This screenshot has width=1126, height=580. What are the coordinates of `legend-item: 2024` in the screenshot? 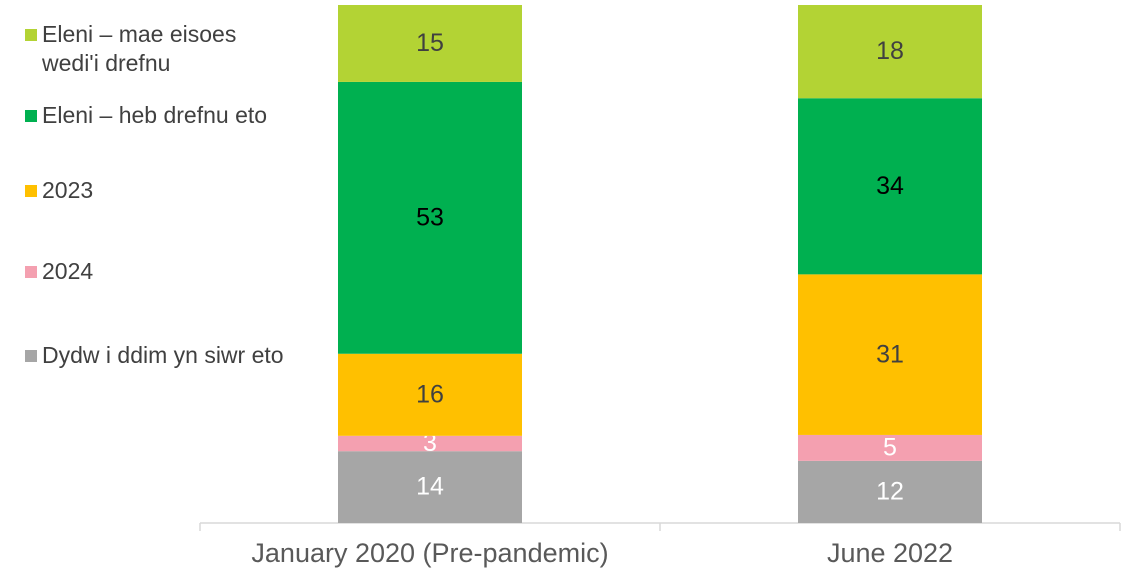 It's located at (165, 271).